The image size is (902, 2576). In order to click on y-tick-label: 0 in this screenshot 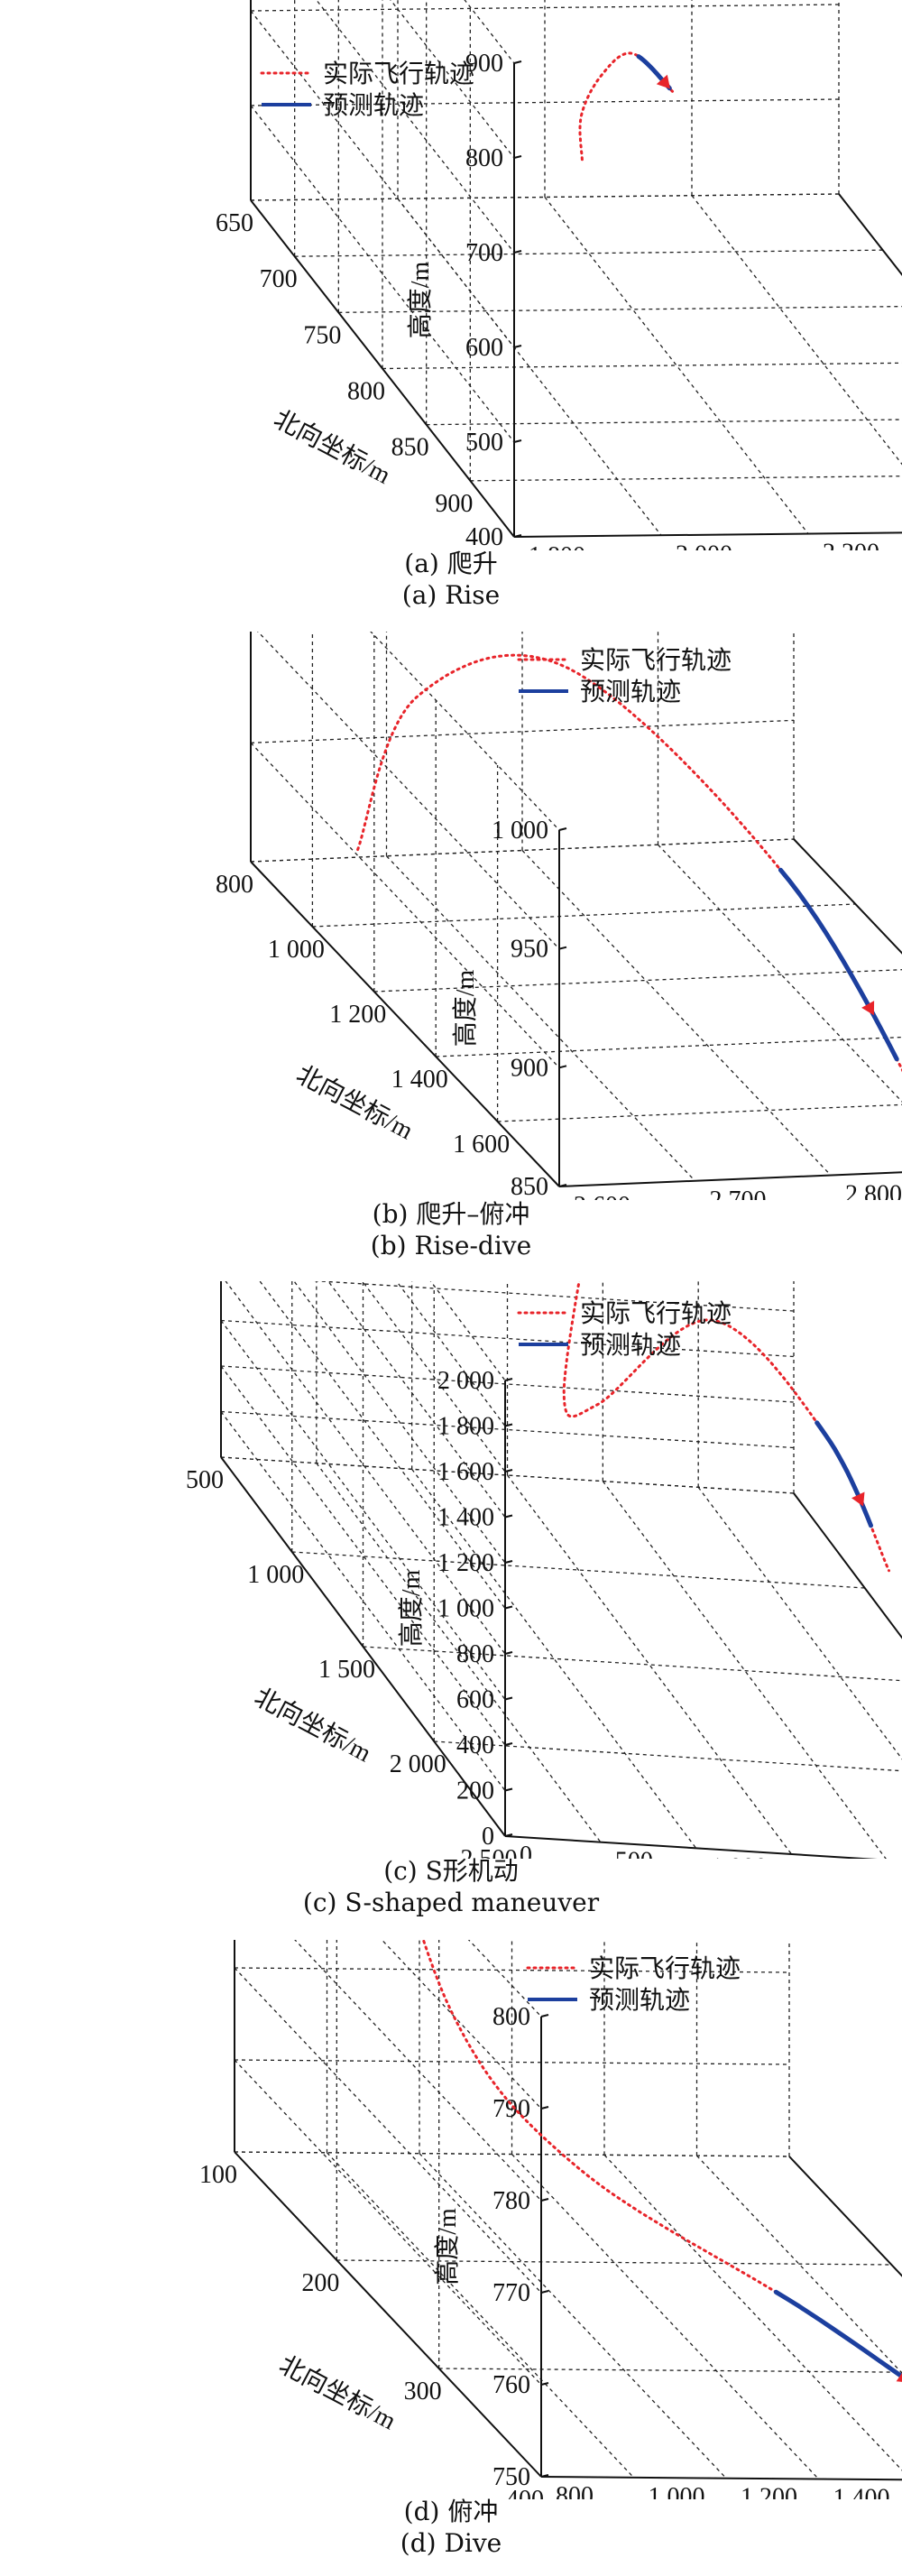, I will do `click(526, 1850)`.